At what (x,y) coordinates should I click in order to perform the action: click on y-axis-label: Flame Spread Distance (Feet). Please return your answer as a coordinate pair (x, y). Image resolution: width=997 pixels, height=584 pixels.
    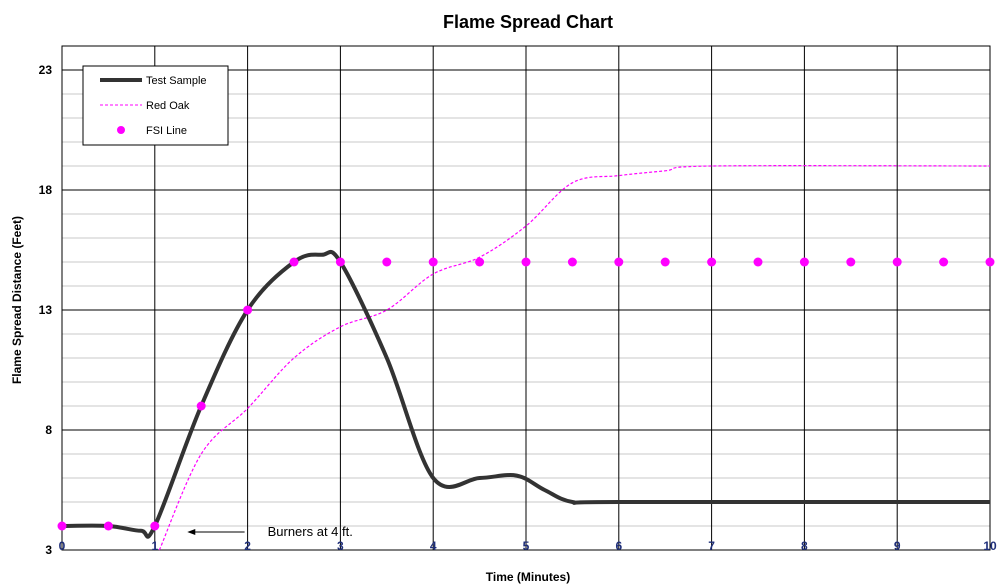
    Looking at the image, I should click on (17, 300).